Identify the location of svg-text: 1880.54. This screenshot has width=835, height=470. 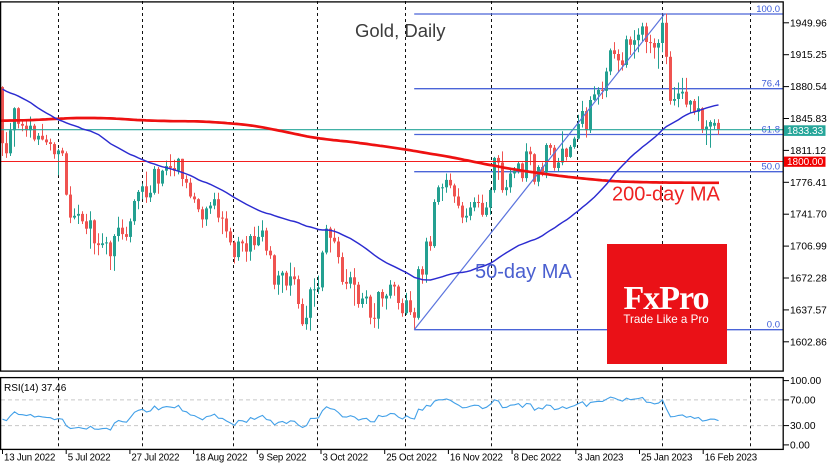
(808, 87).